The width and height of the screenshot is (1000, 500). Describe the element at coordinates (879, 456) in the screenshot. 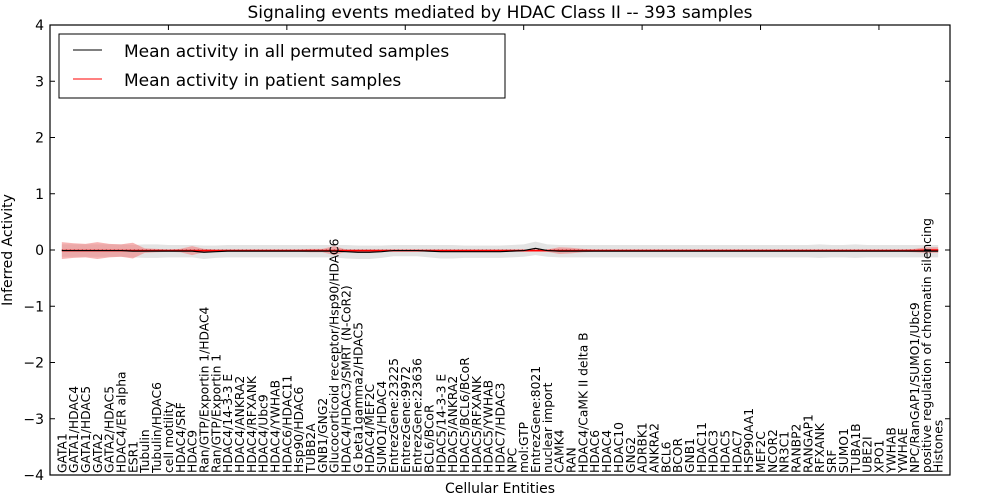

I see `x-tick-label: XPO1` at that location.